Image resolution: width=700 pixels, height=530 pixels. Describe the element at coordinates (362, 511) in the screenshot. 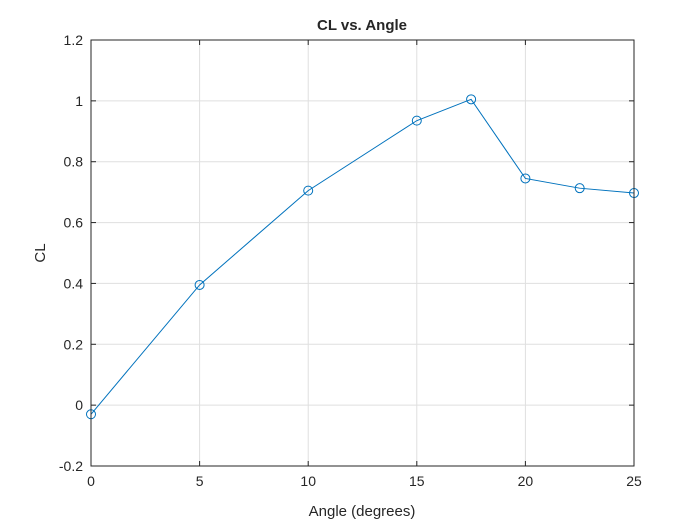

I see `x-axis-label: Angle (degrees)` at that location.